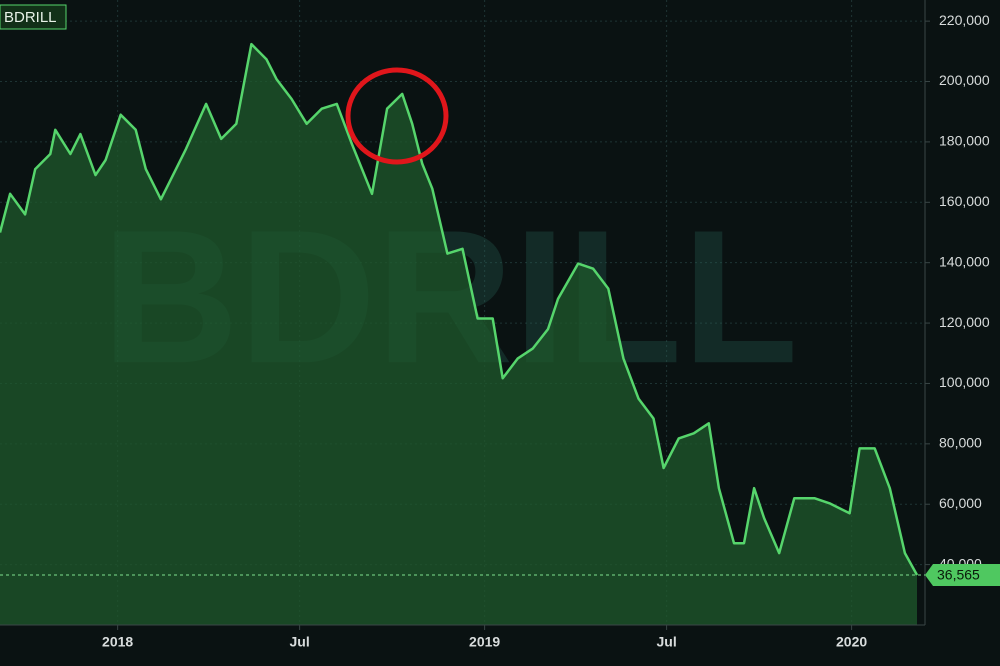  Describe the element at coordinates (964, 80) in the screenshot. I see `y-tick-label: 200,000` at that location.